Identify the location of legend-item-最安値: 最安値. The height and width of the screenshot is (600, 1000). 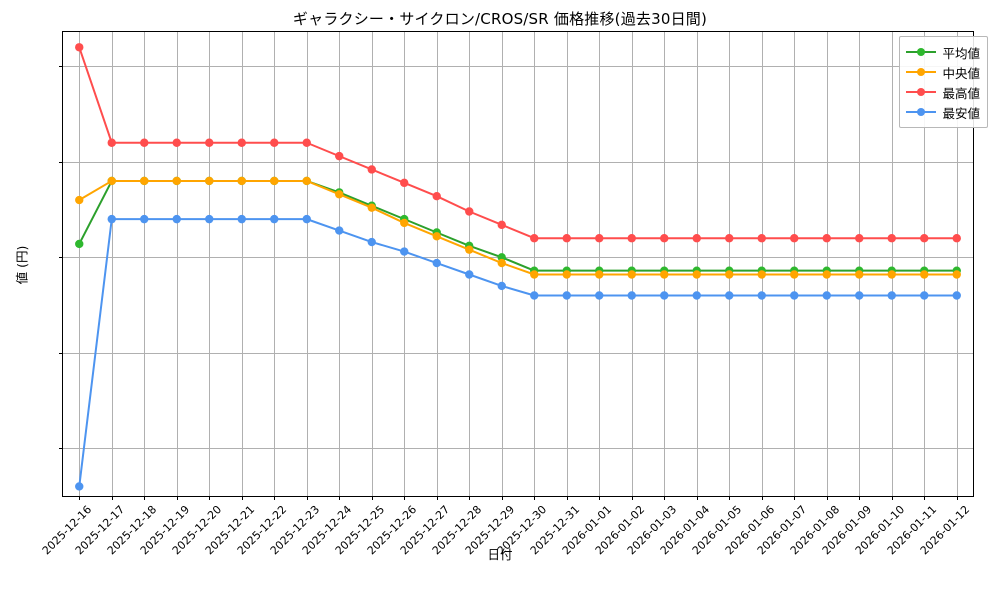
(943, 112).